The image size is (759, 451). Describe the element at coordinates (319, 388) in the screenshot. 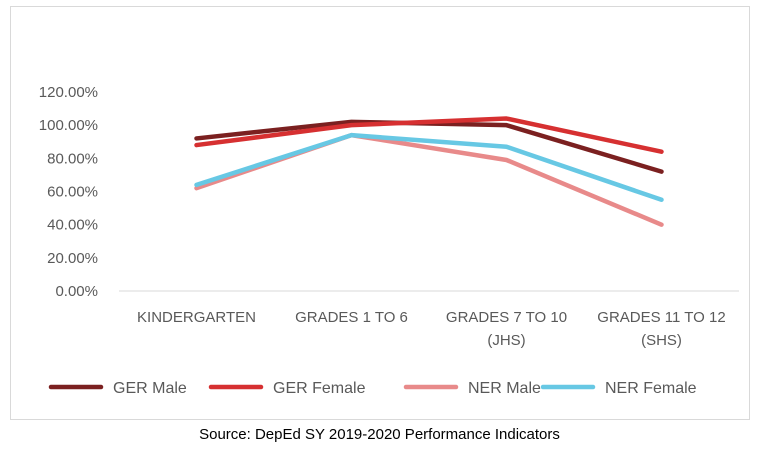

I see `legend-label: GER Female` at that location.